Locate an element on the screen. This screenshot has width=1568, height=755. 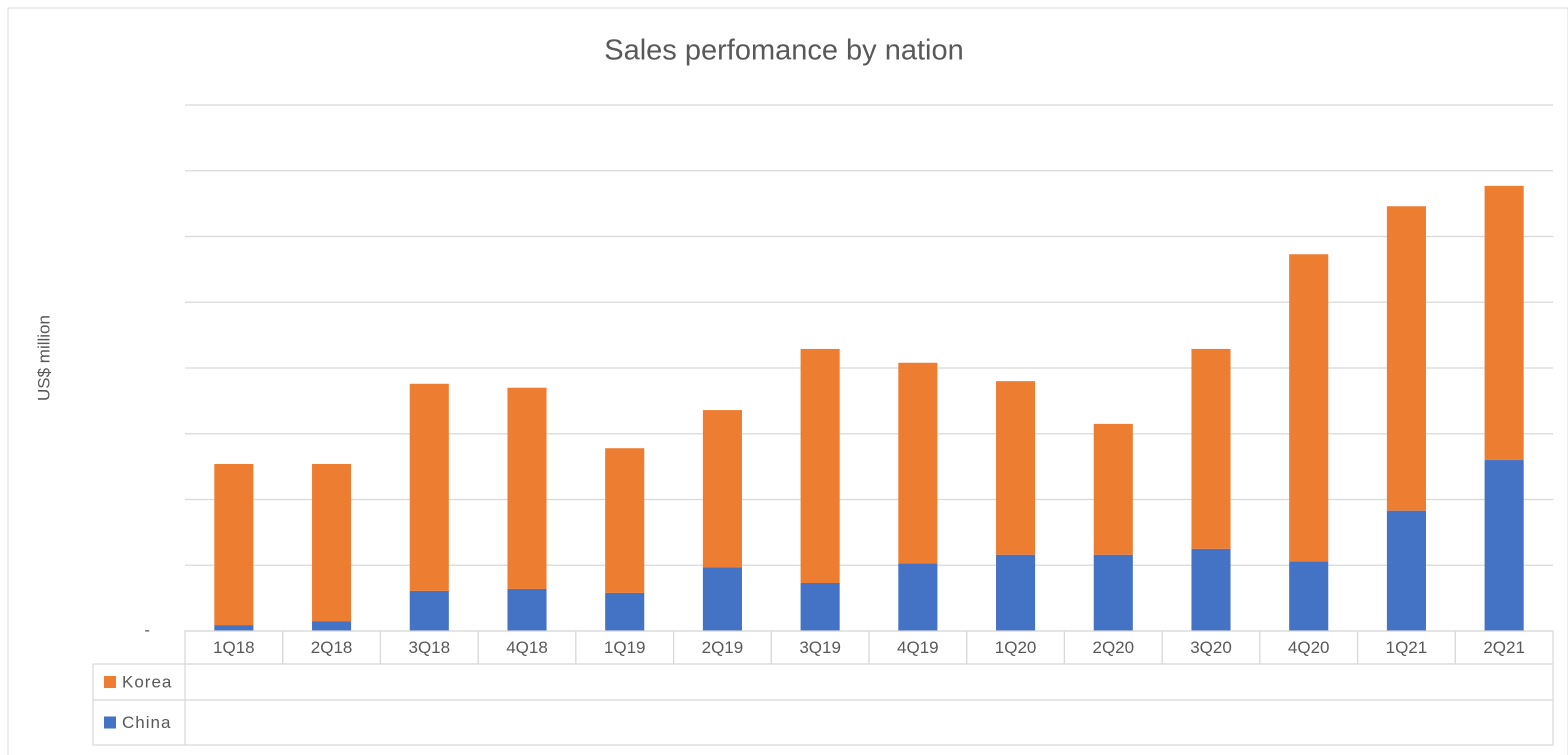
x-tick-label: 3Q20 is located at coordinates (1211, 647).